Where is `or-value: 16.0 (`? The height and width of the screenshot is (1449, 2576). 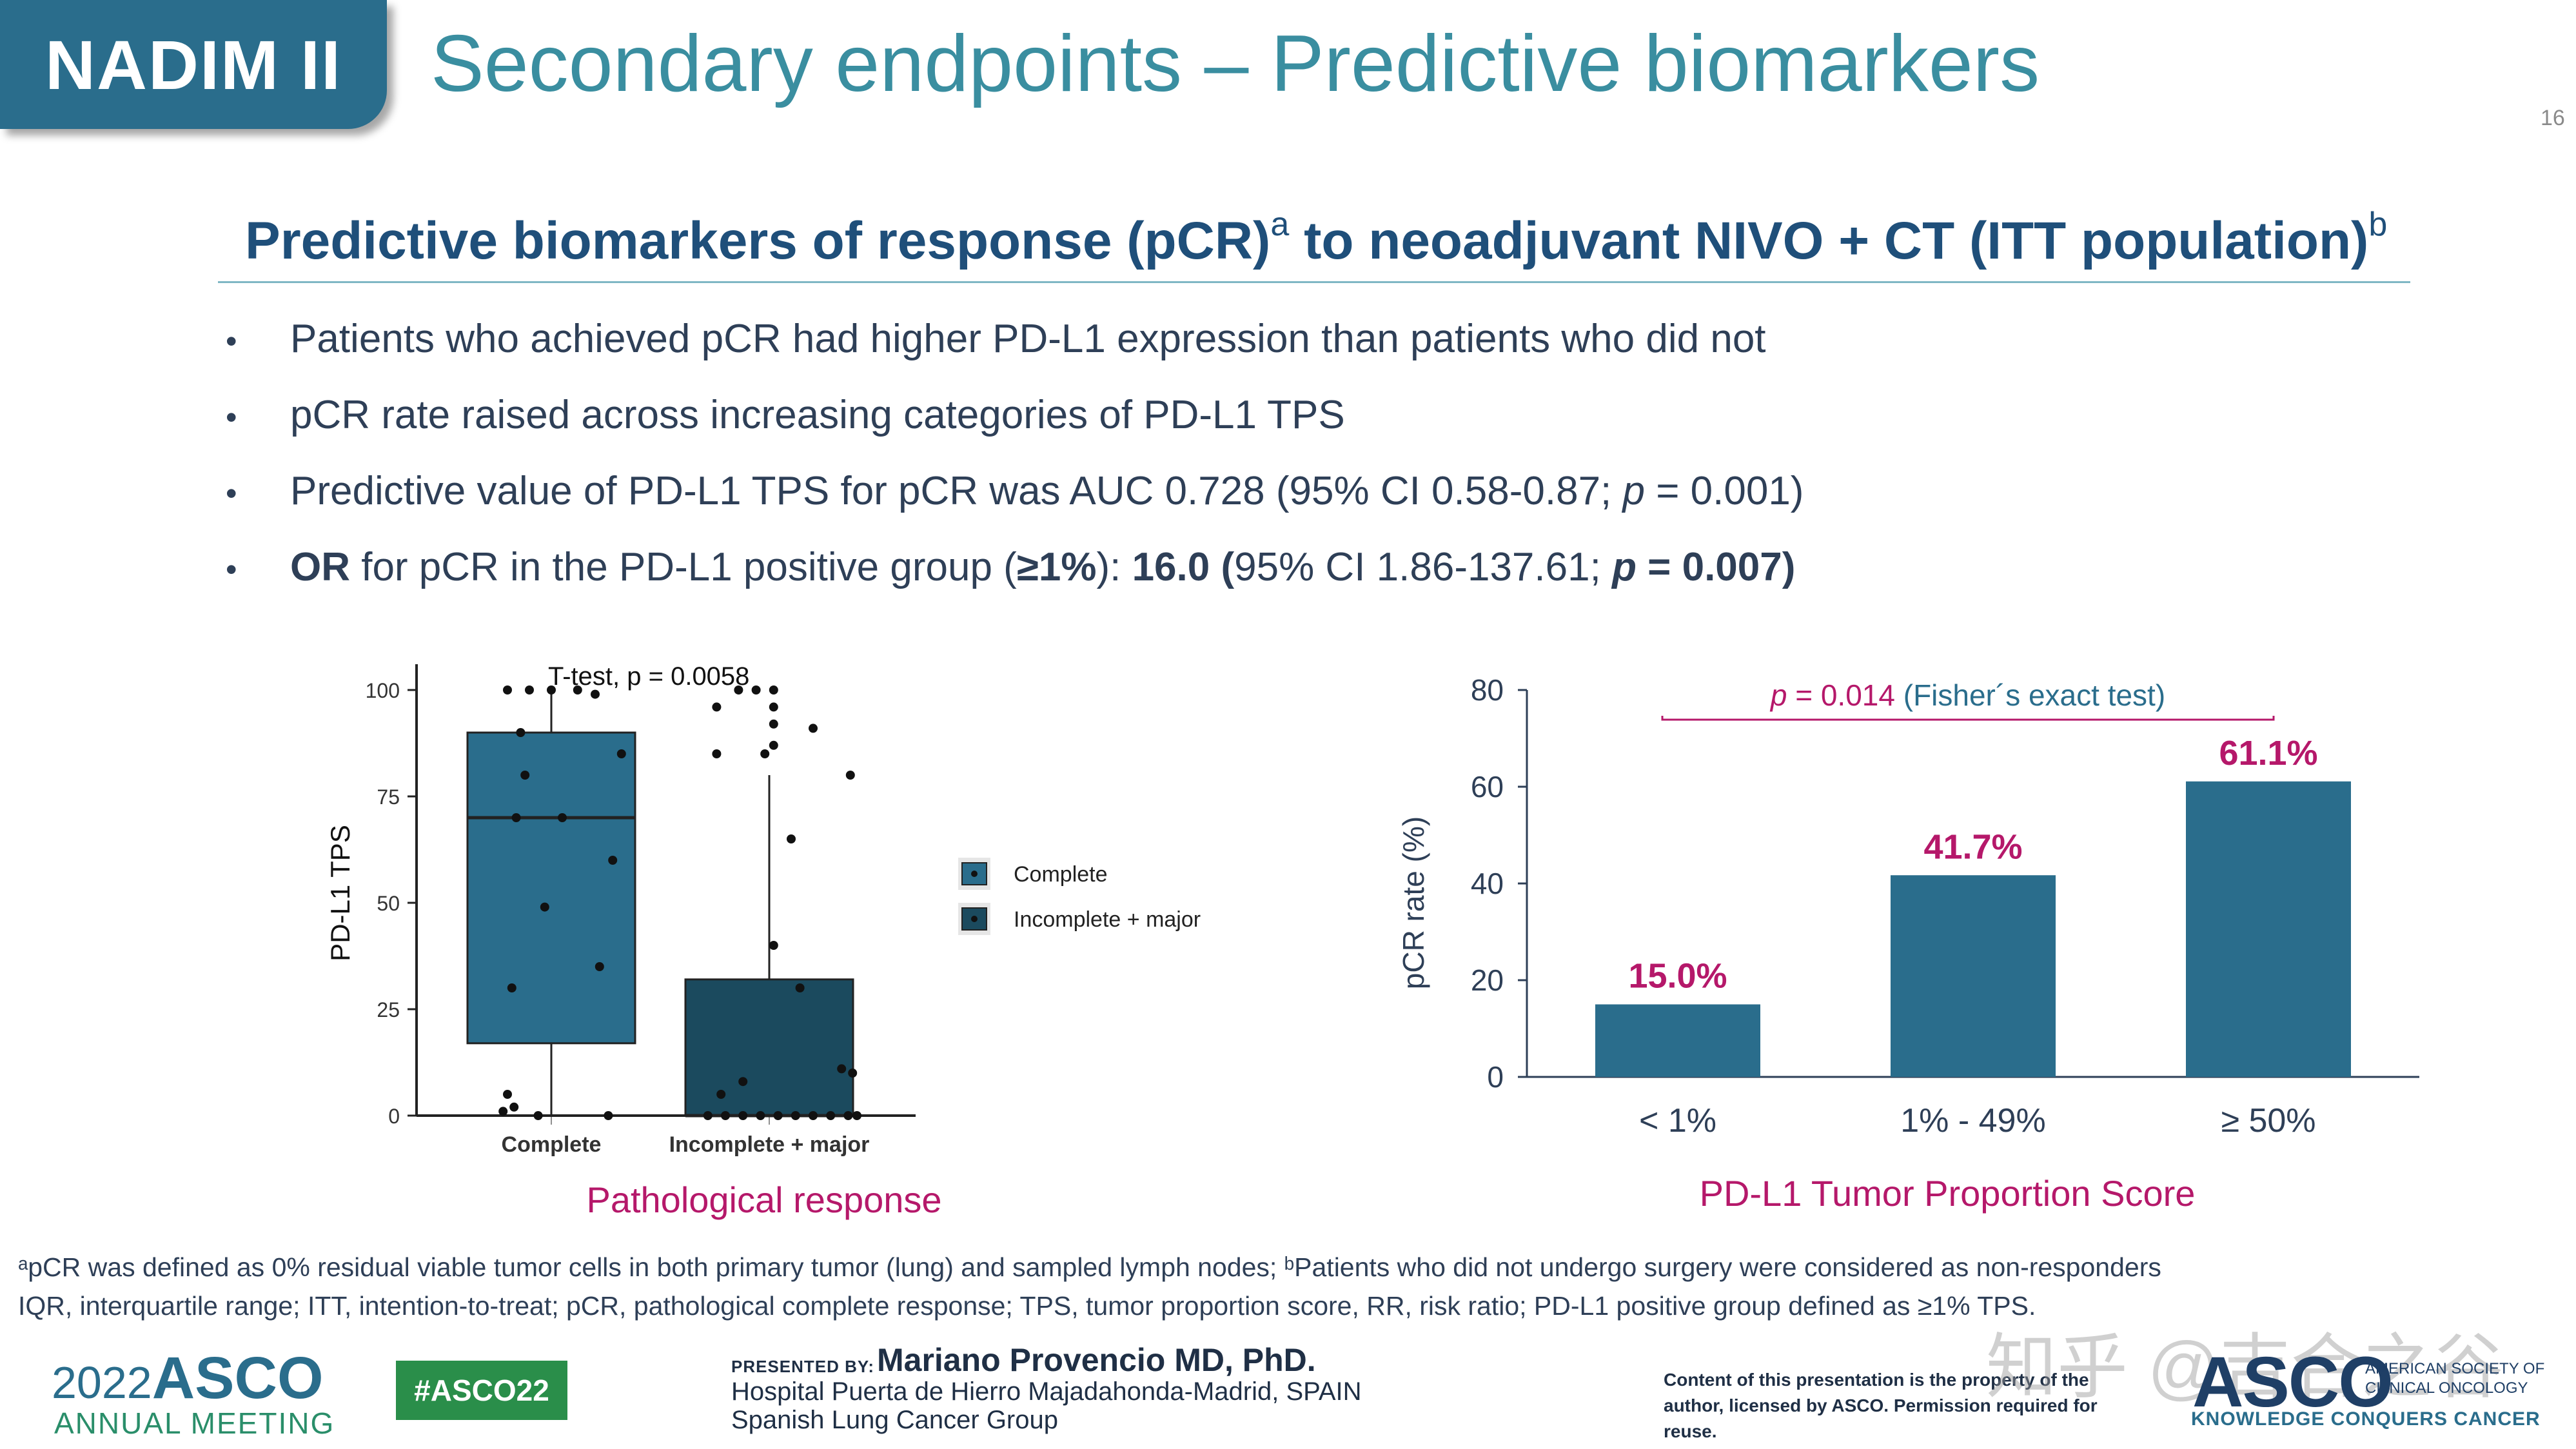
or-value: 16.0 ( is located at coordinates (1183, 567).